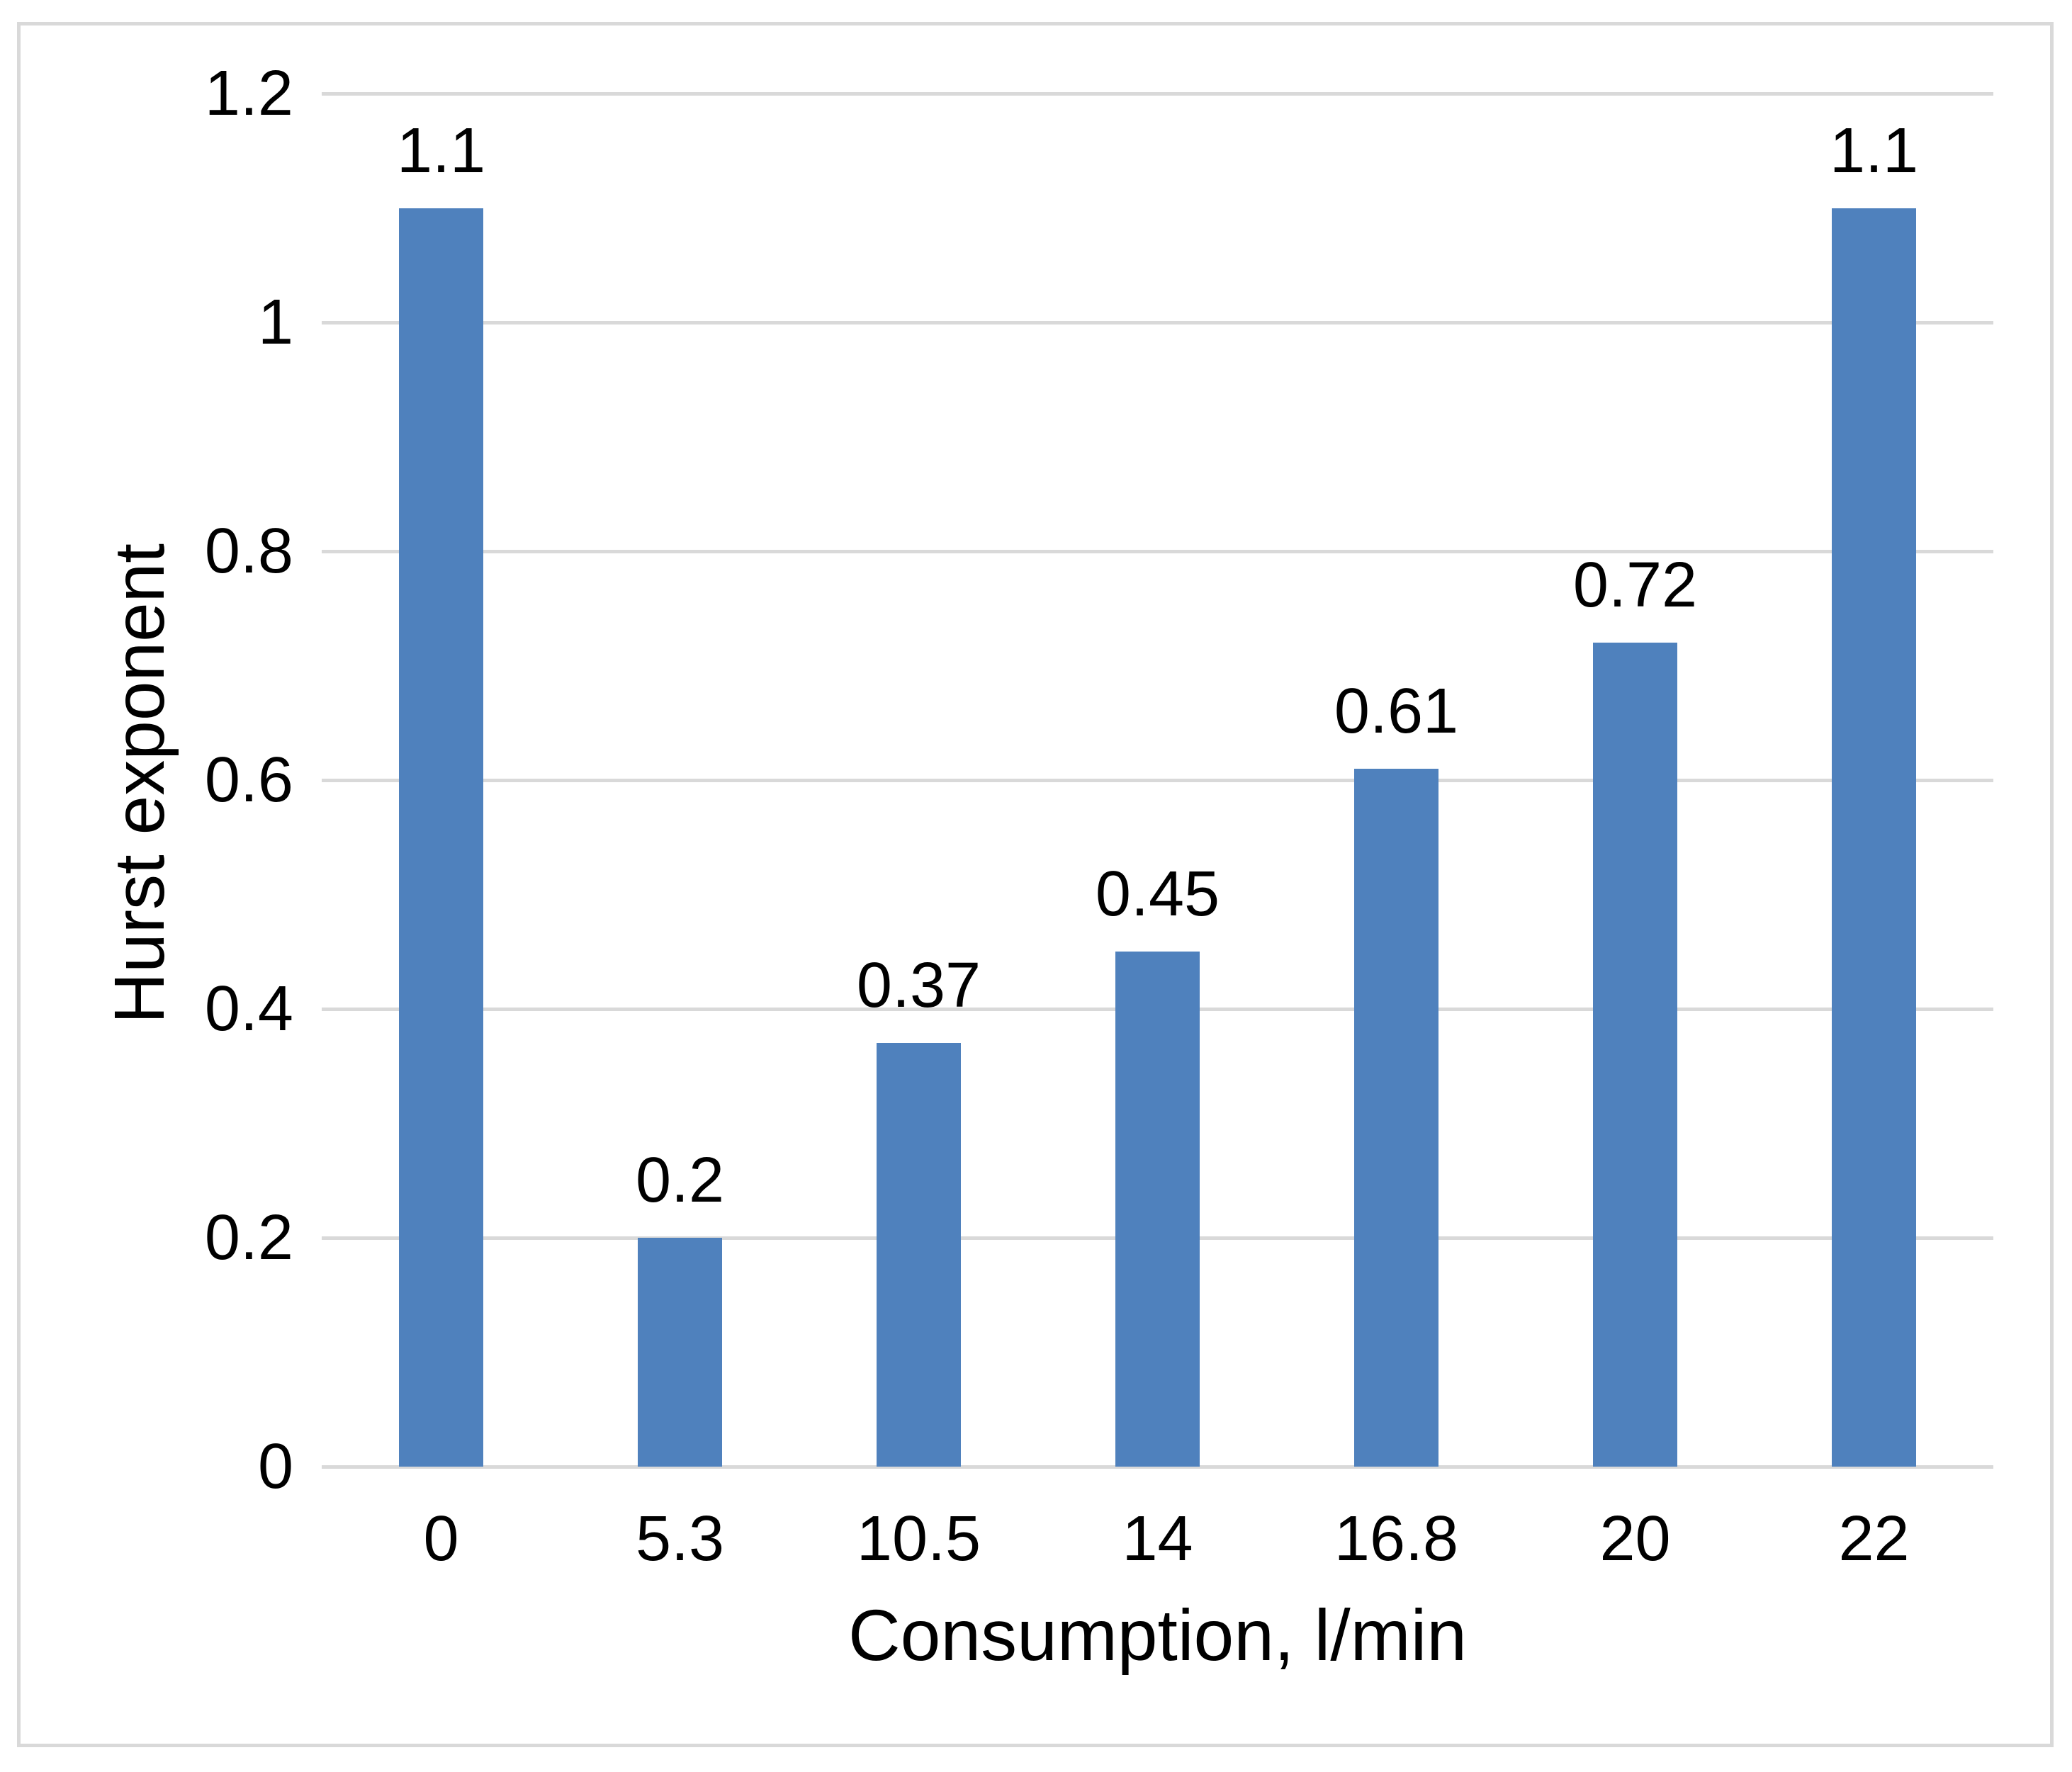 The image size is (2072, 1772). I want to click on bar-value-label: 0.37, so click(918, 986).